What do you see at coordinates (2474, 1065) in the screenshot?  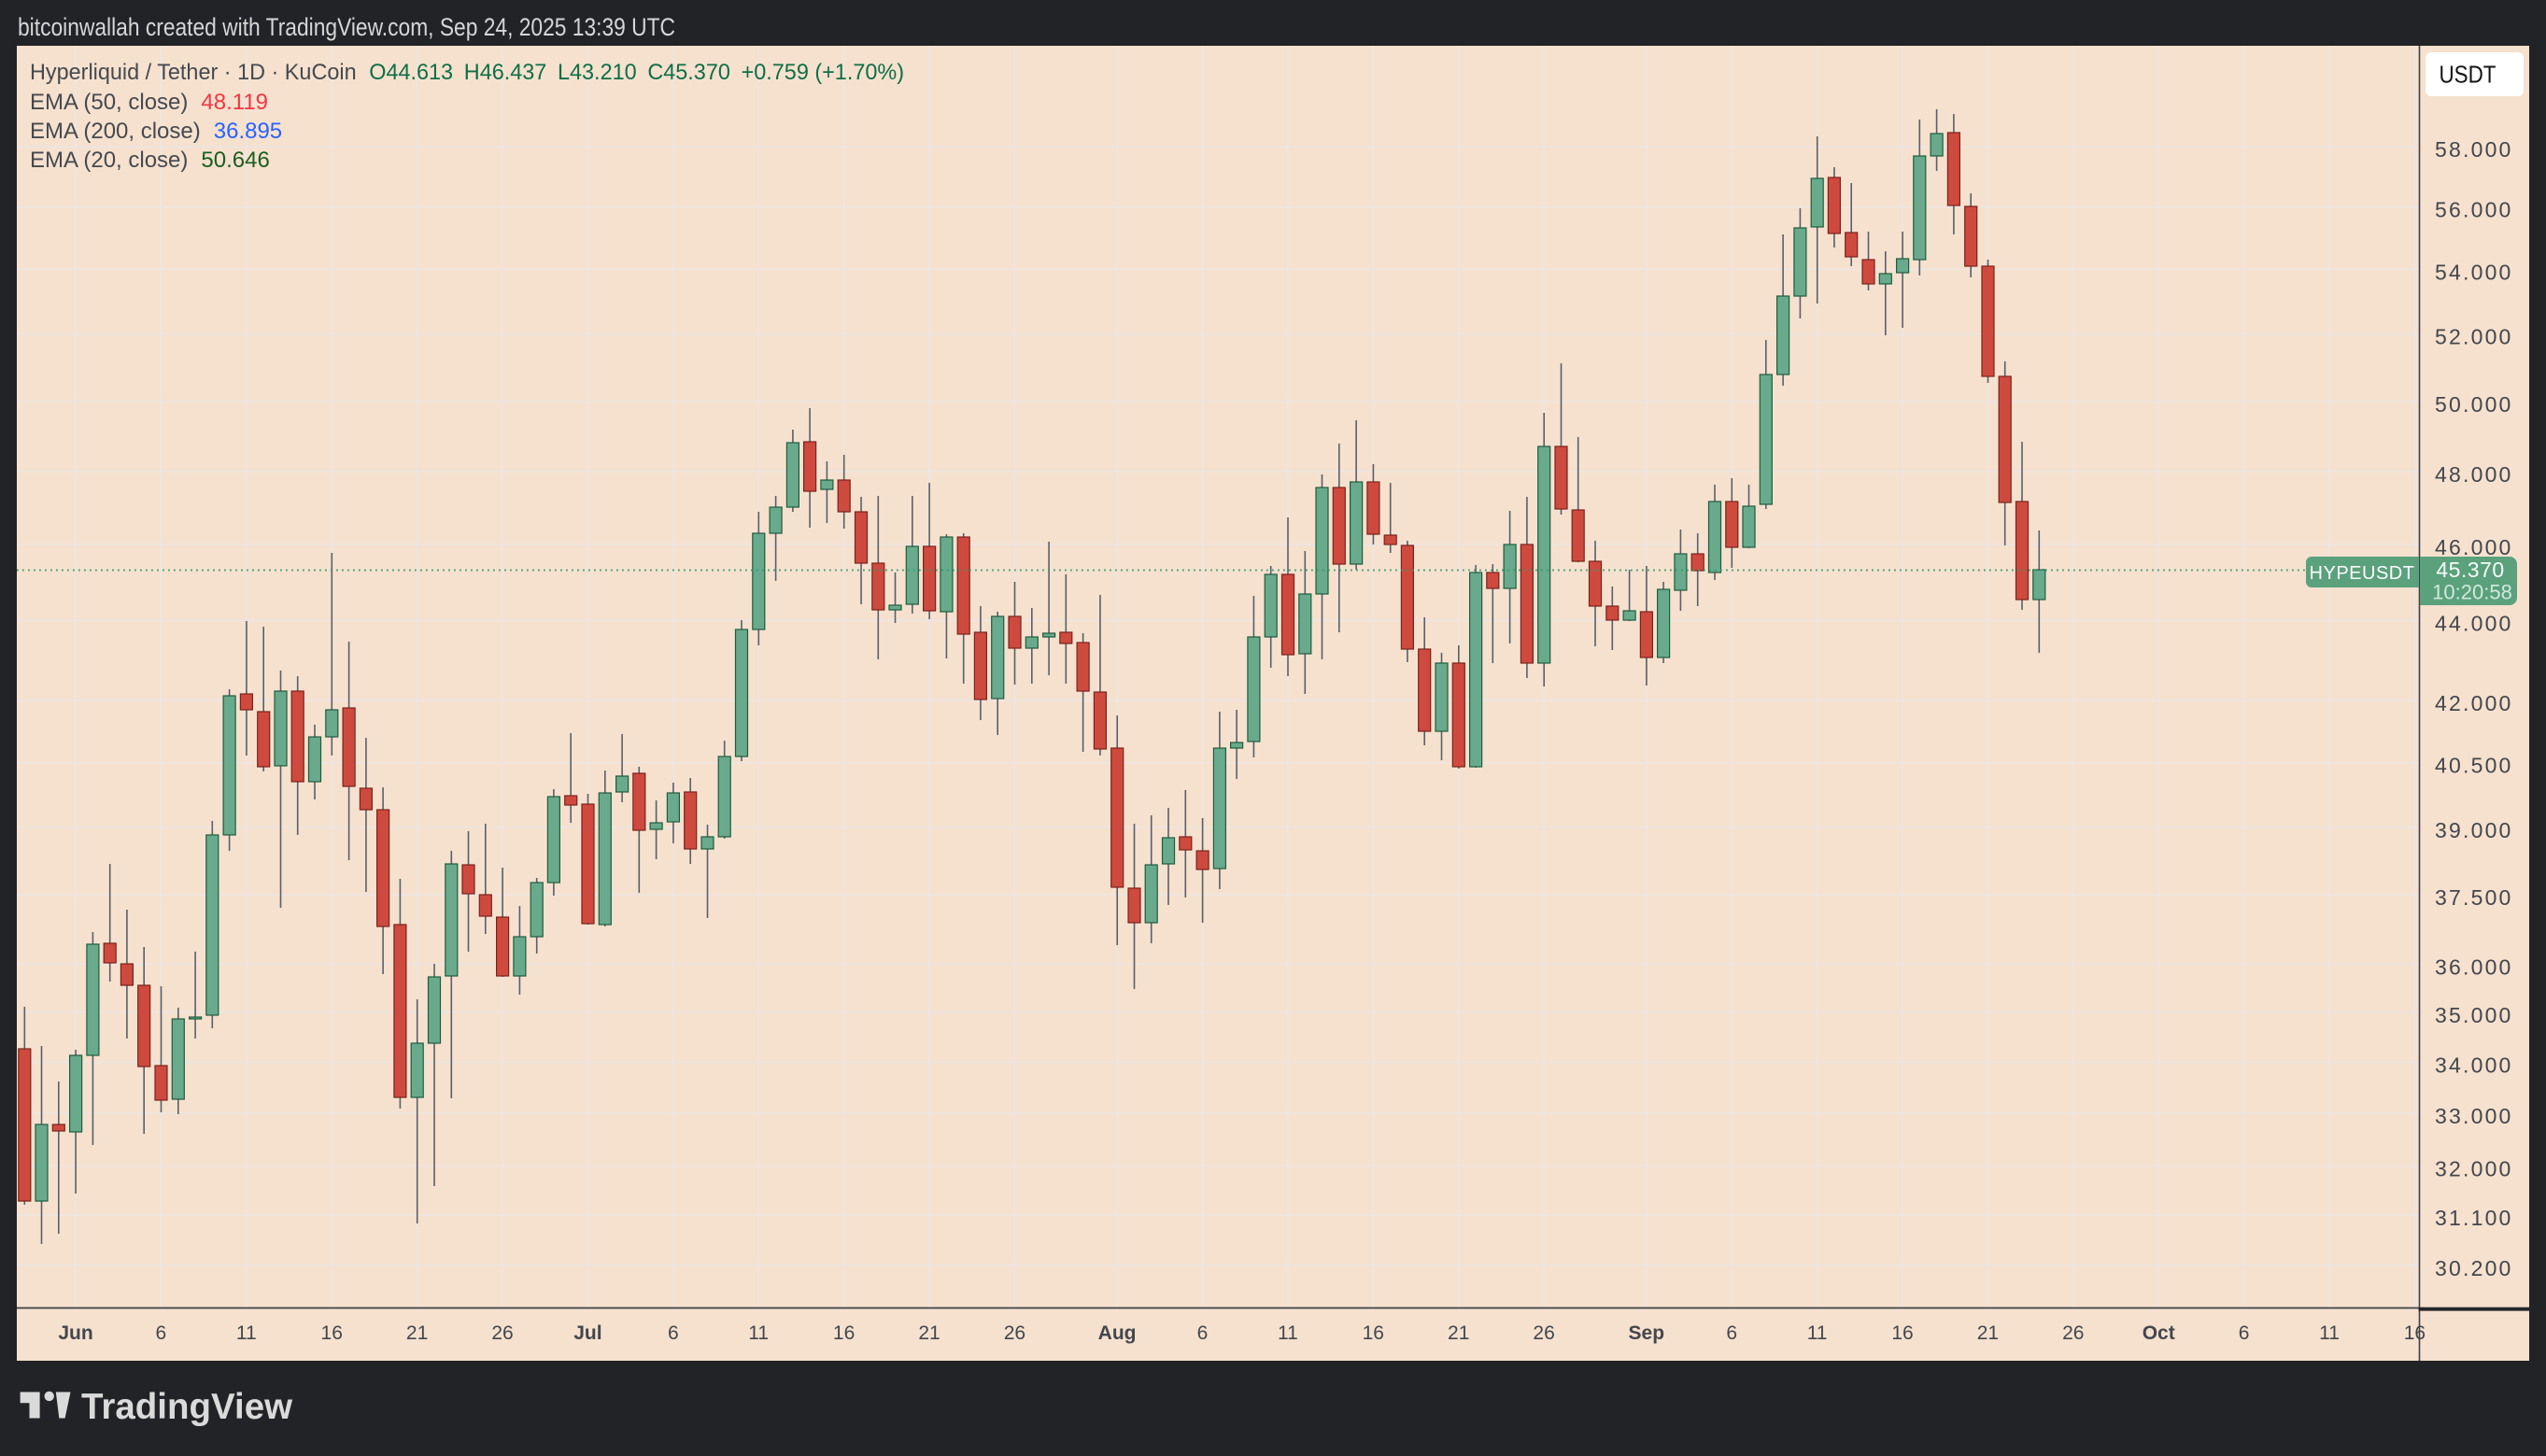 I see `svg-text: 34.000` at bounding box center [2474, 1065].